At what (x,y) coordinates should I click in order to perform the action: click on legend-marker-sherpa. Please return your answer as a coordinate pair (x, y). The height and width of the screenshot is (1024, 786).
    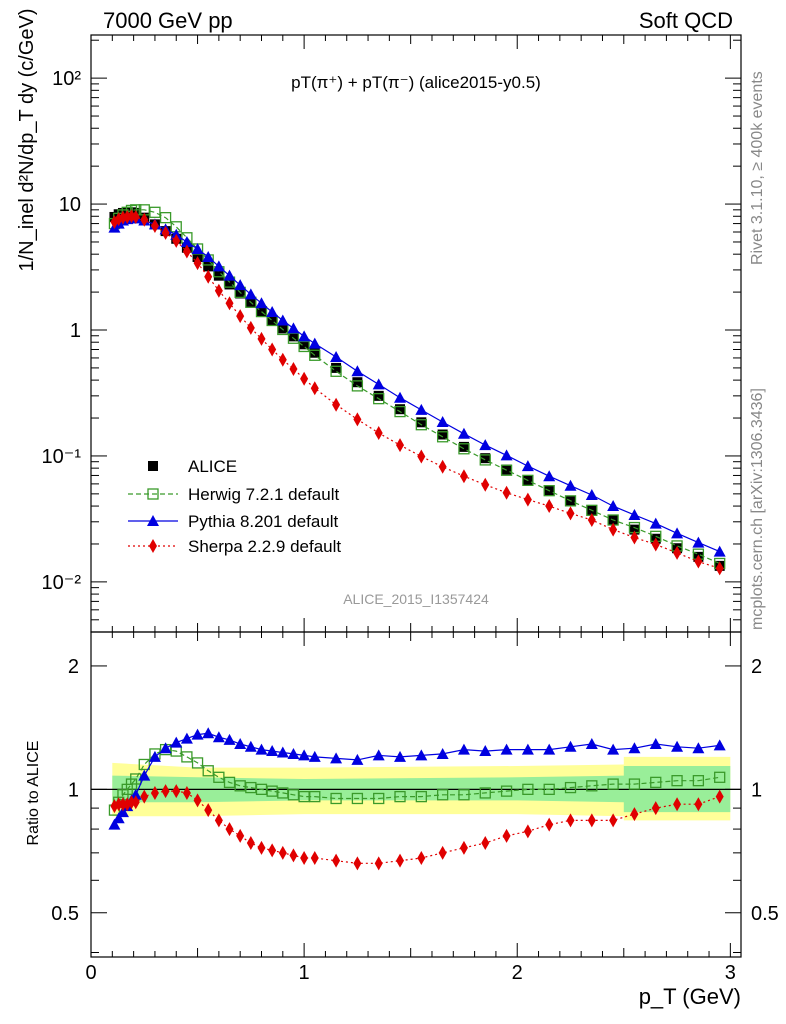
    Looking at the image, I should click on (153, 546).